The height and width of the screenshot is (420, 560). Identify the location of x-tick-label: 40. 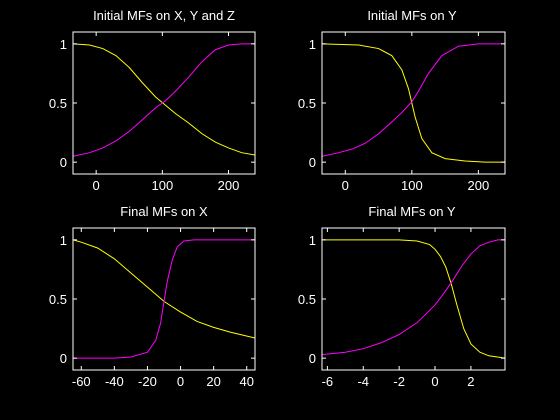
(246, 381).